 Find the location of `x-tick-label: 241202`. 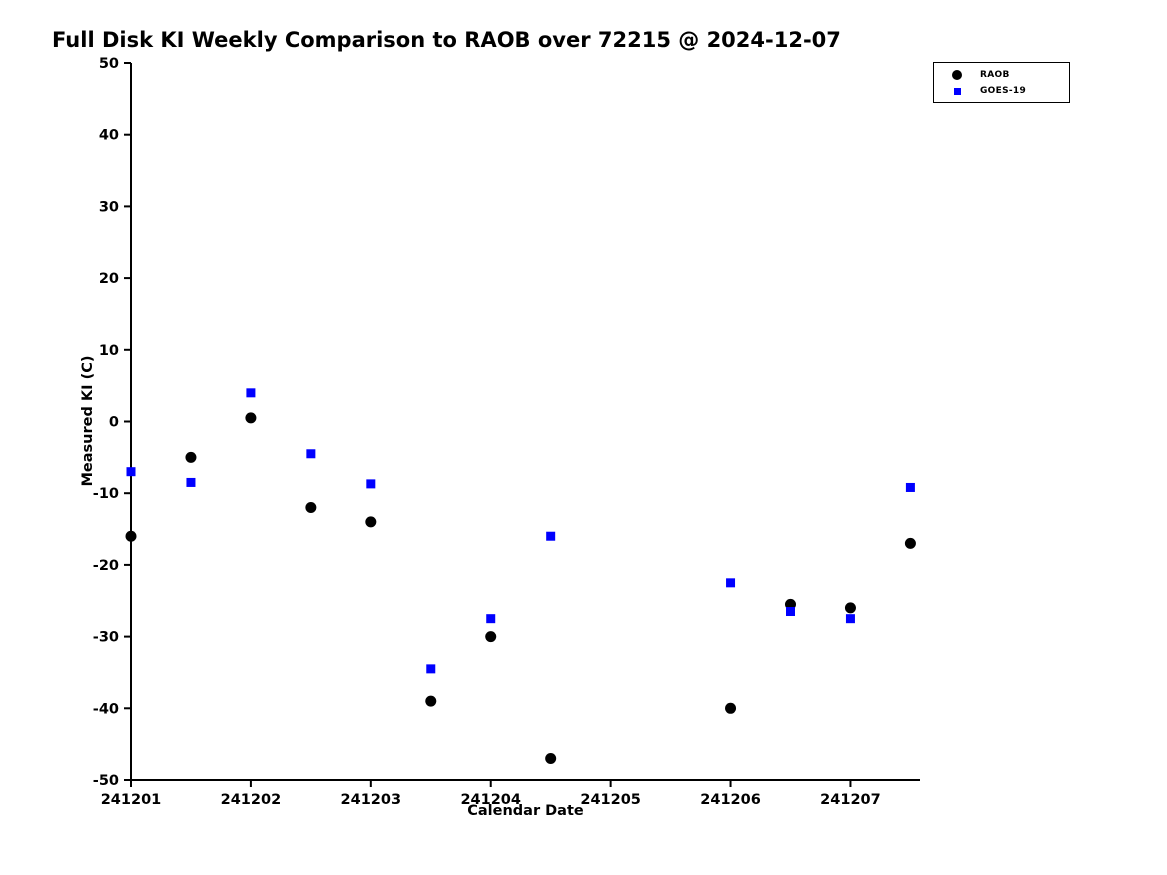

x-tick-label: 241202 is located at coordinates (251, 800).